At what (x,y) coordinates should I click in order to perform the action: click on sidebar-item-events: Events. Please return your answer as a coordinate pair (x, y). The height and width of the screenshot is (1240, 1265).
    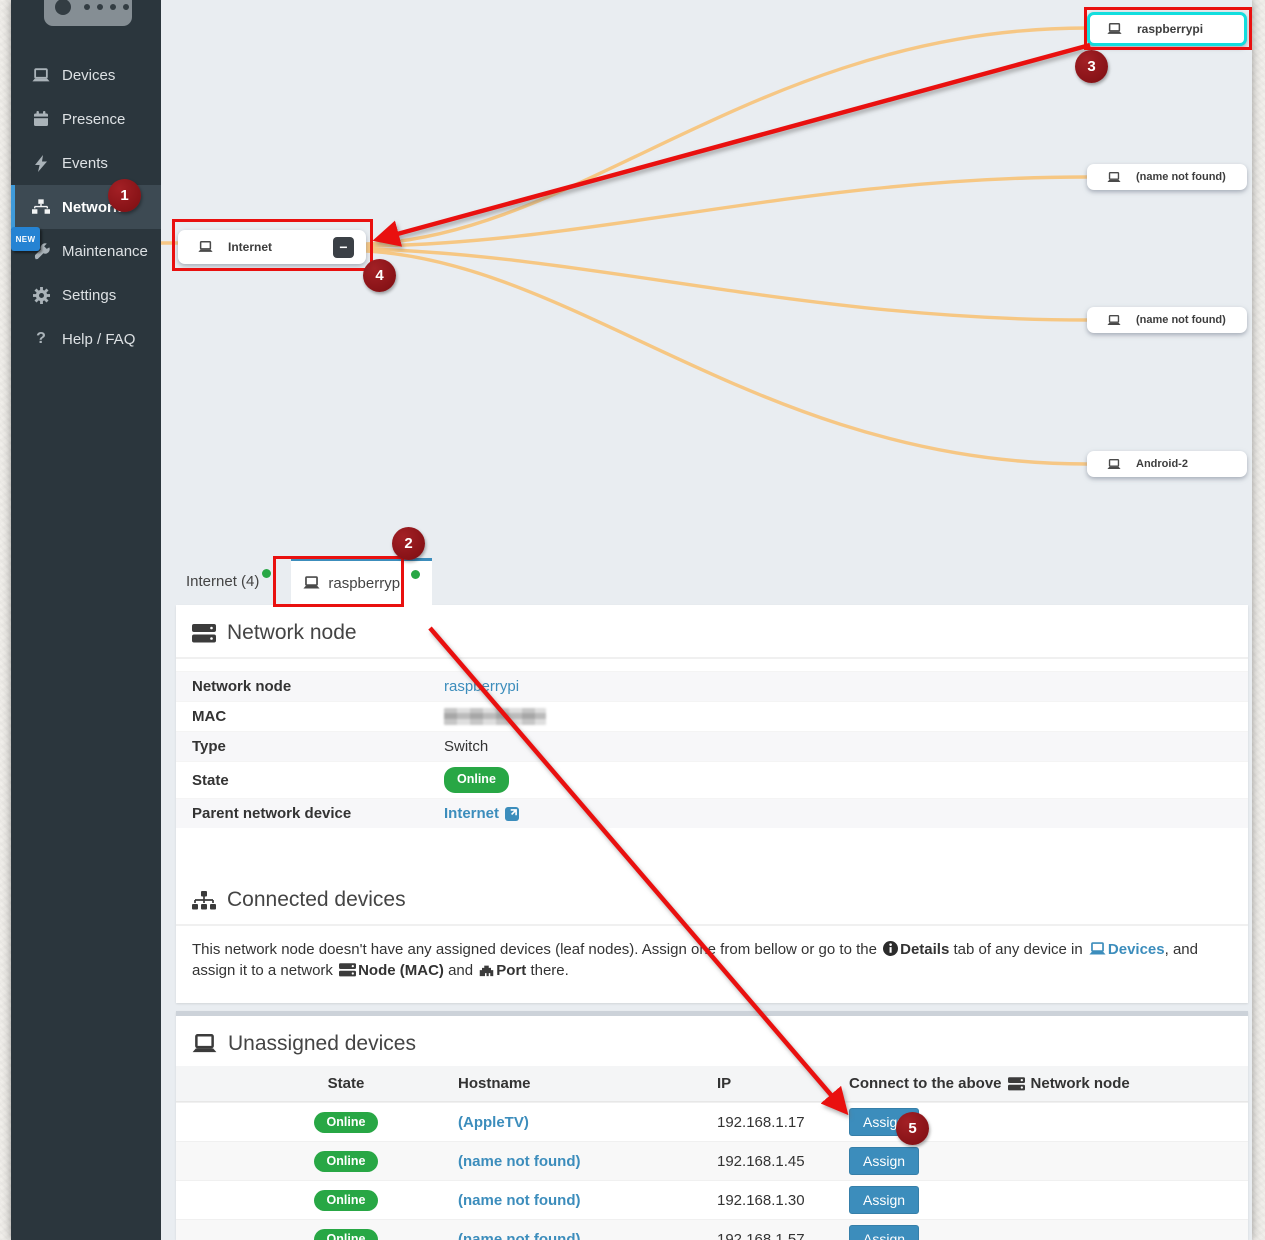
    Looking at the image, I should click on (86, 163).